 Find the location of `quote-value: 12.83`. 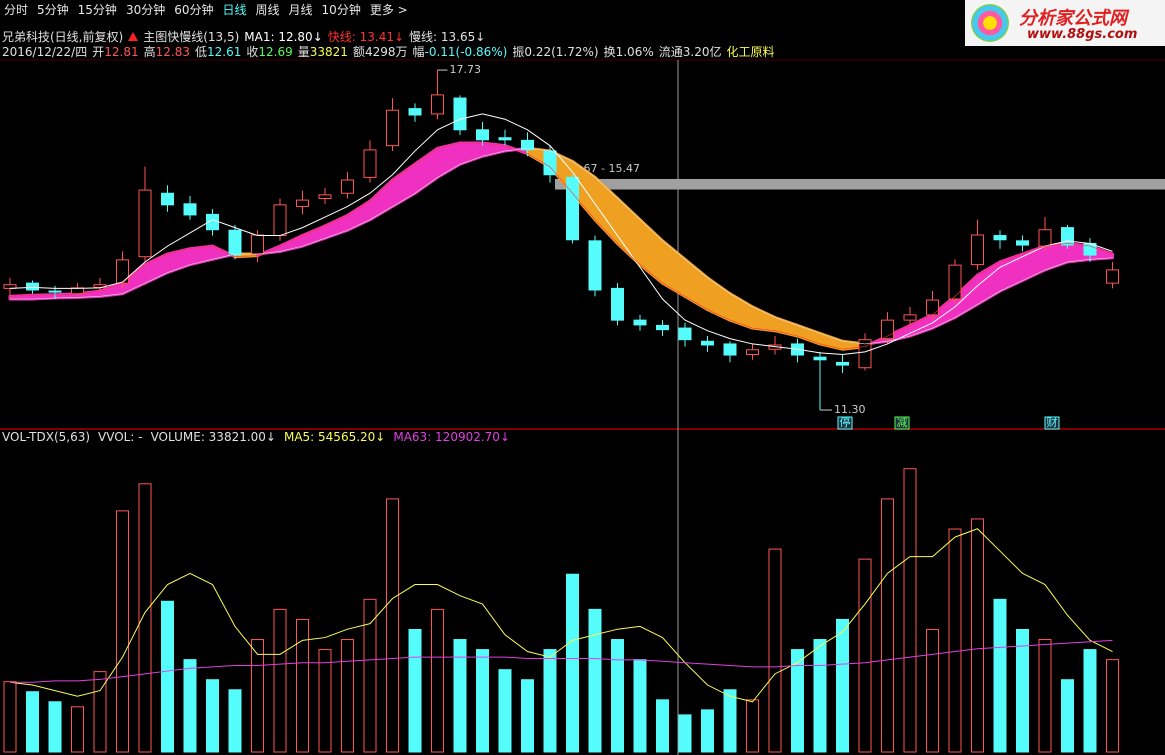

quote-value: 12.83 is located at coordinates (172, 52).